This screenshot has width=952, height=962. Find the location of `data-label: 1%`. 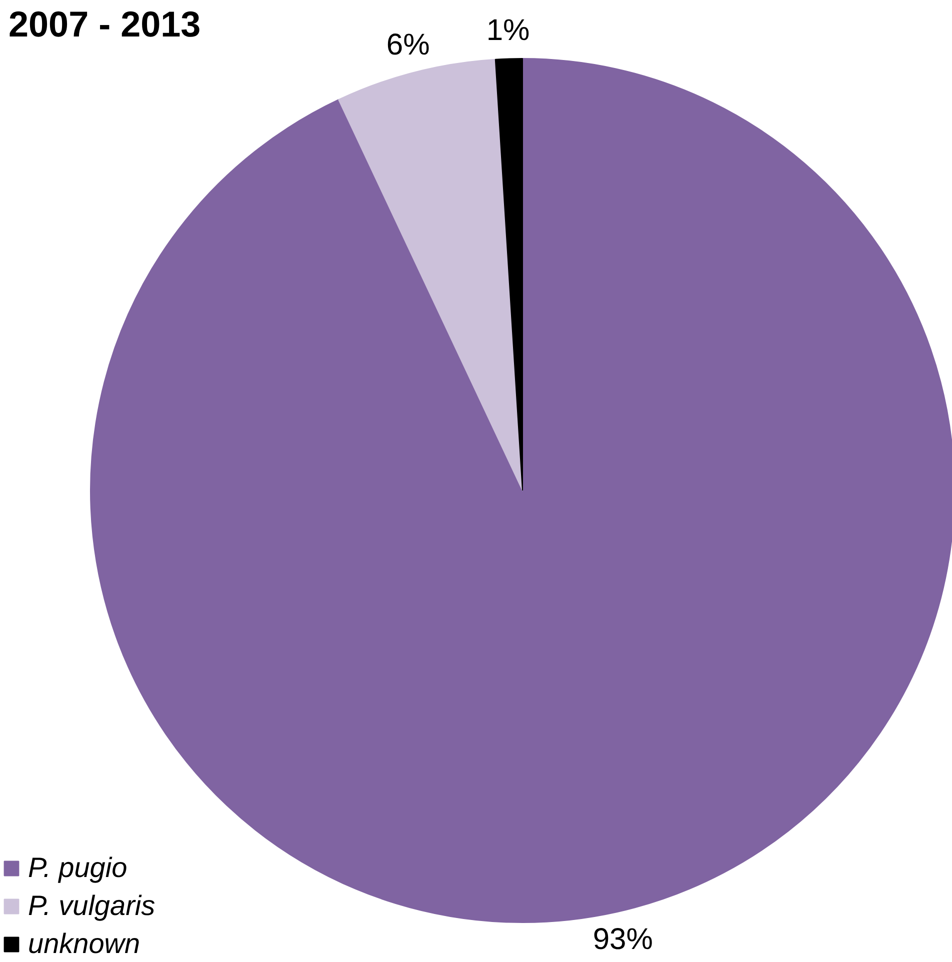

data-label: 1% is located at coordinates (508, 31).